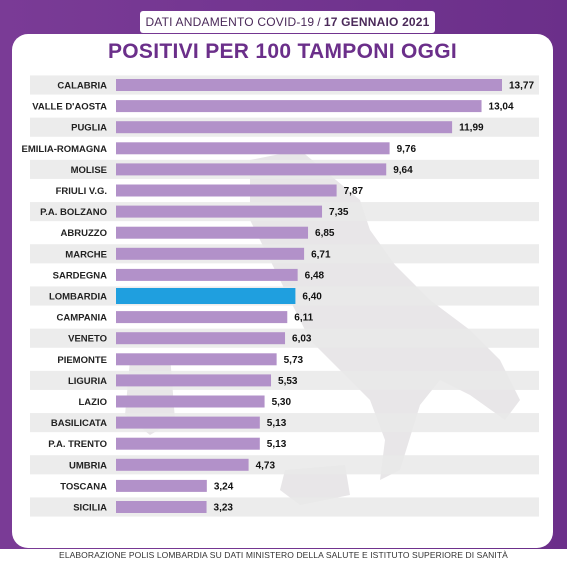 This screenshot has width=567, height=567. What do you see at coordinates (78, 297) in the screenshot?
I see `category-label: LOMBARDIA` at bounding box center [78, 297].